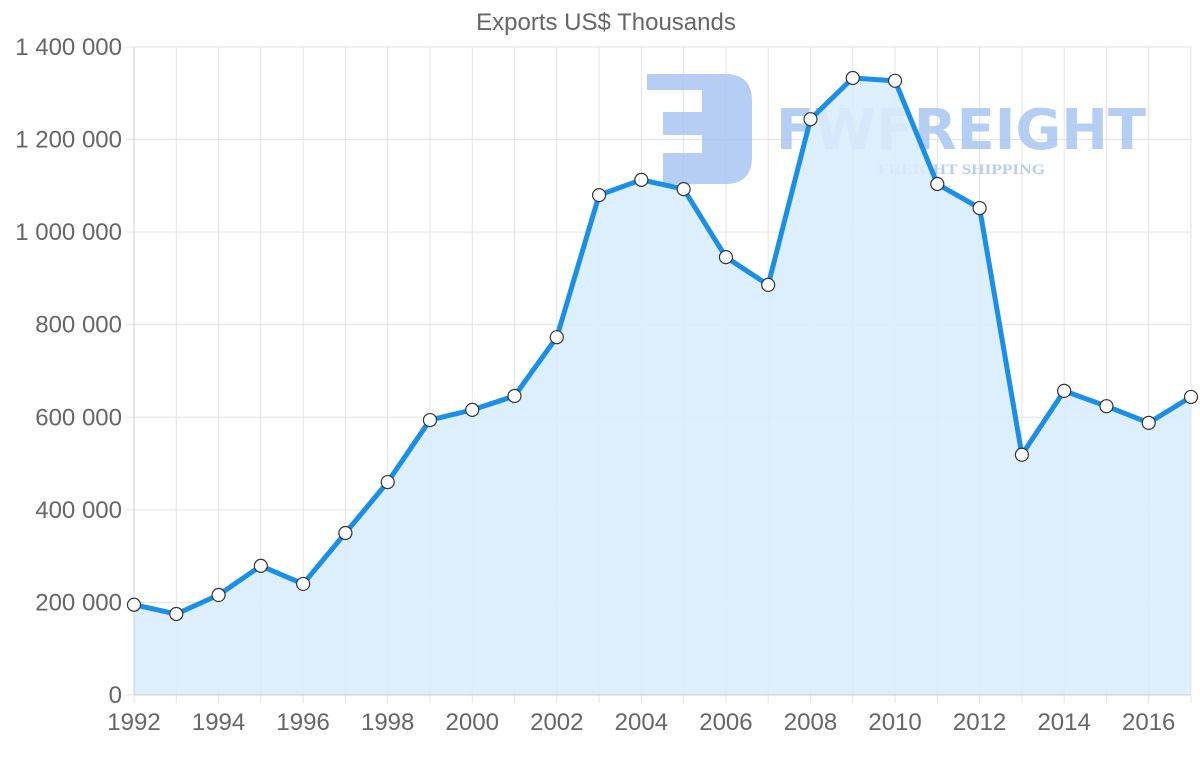 The width and height of the screenshot is (1200, 763). I want to click on data-point-2001, so click(514, 396).